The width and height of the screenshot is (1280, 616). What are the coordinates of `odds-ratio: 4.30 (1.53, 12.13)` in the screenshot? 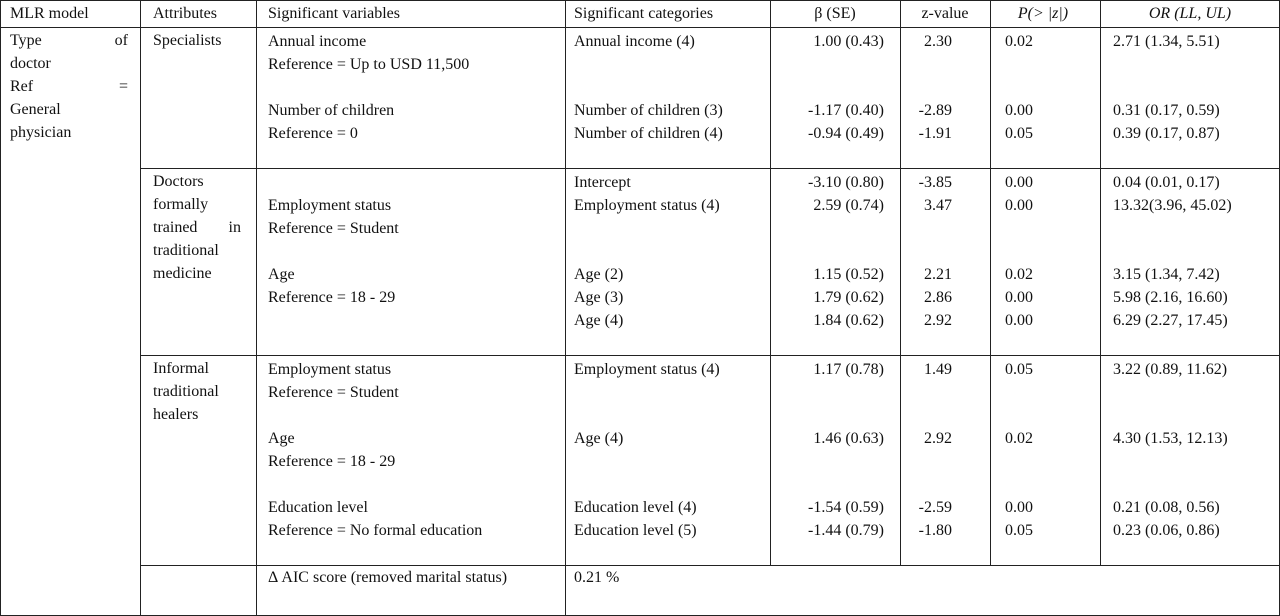 It's located at (1170, 438).